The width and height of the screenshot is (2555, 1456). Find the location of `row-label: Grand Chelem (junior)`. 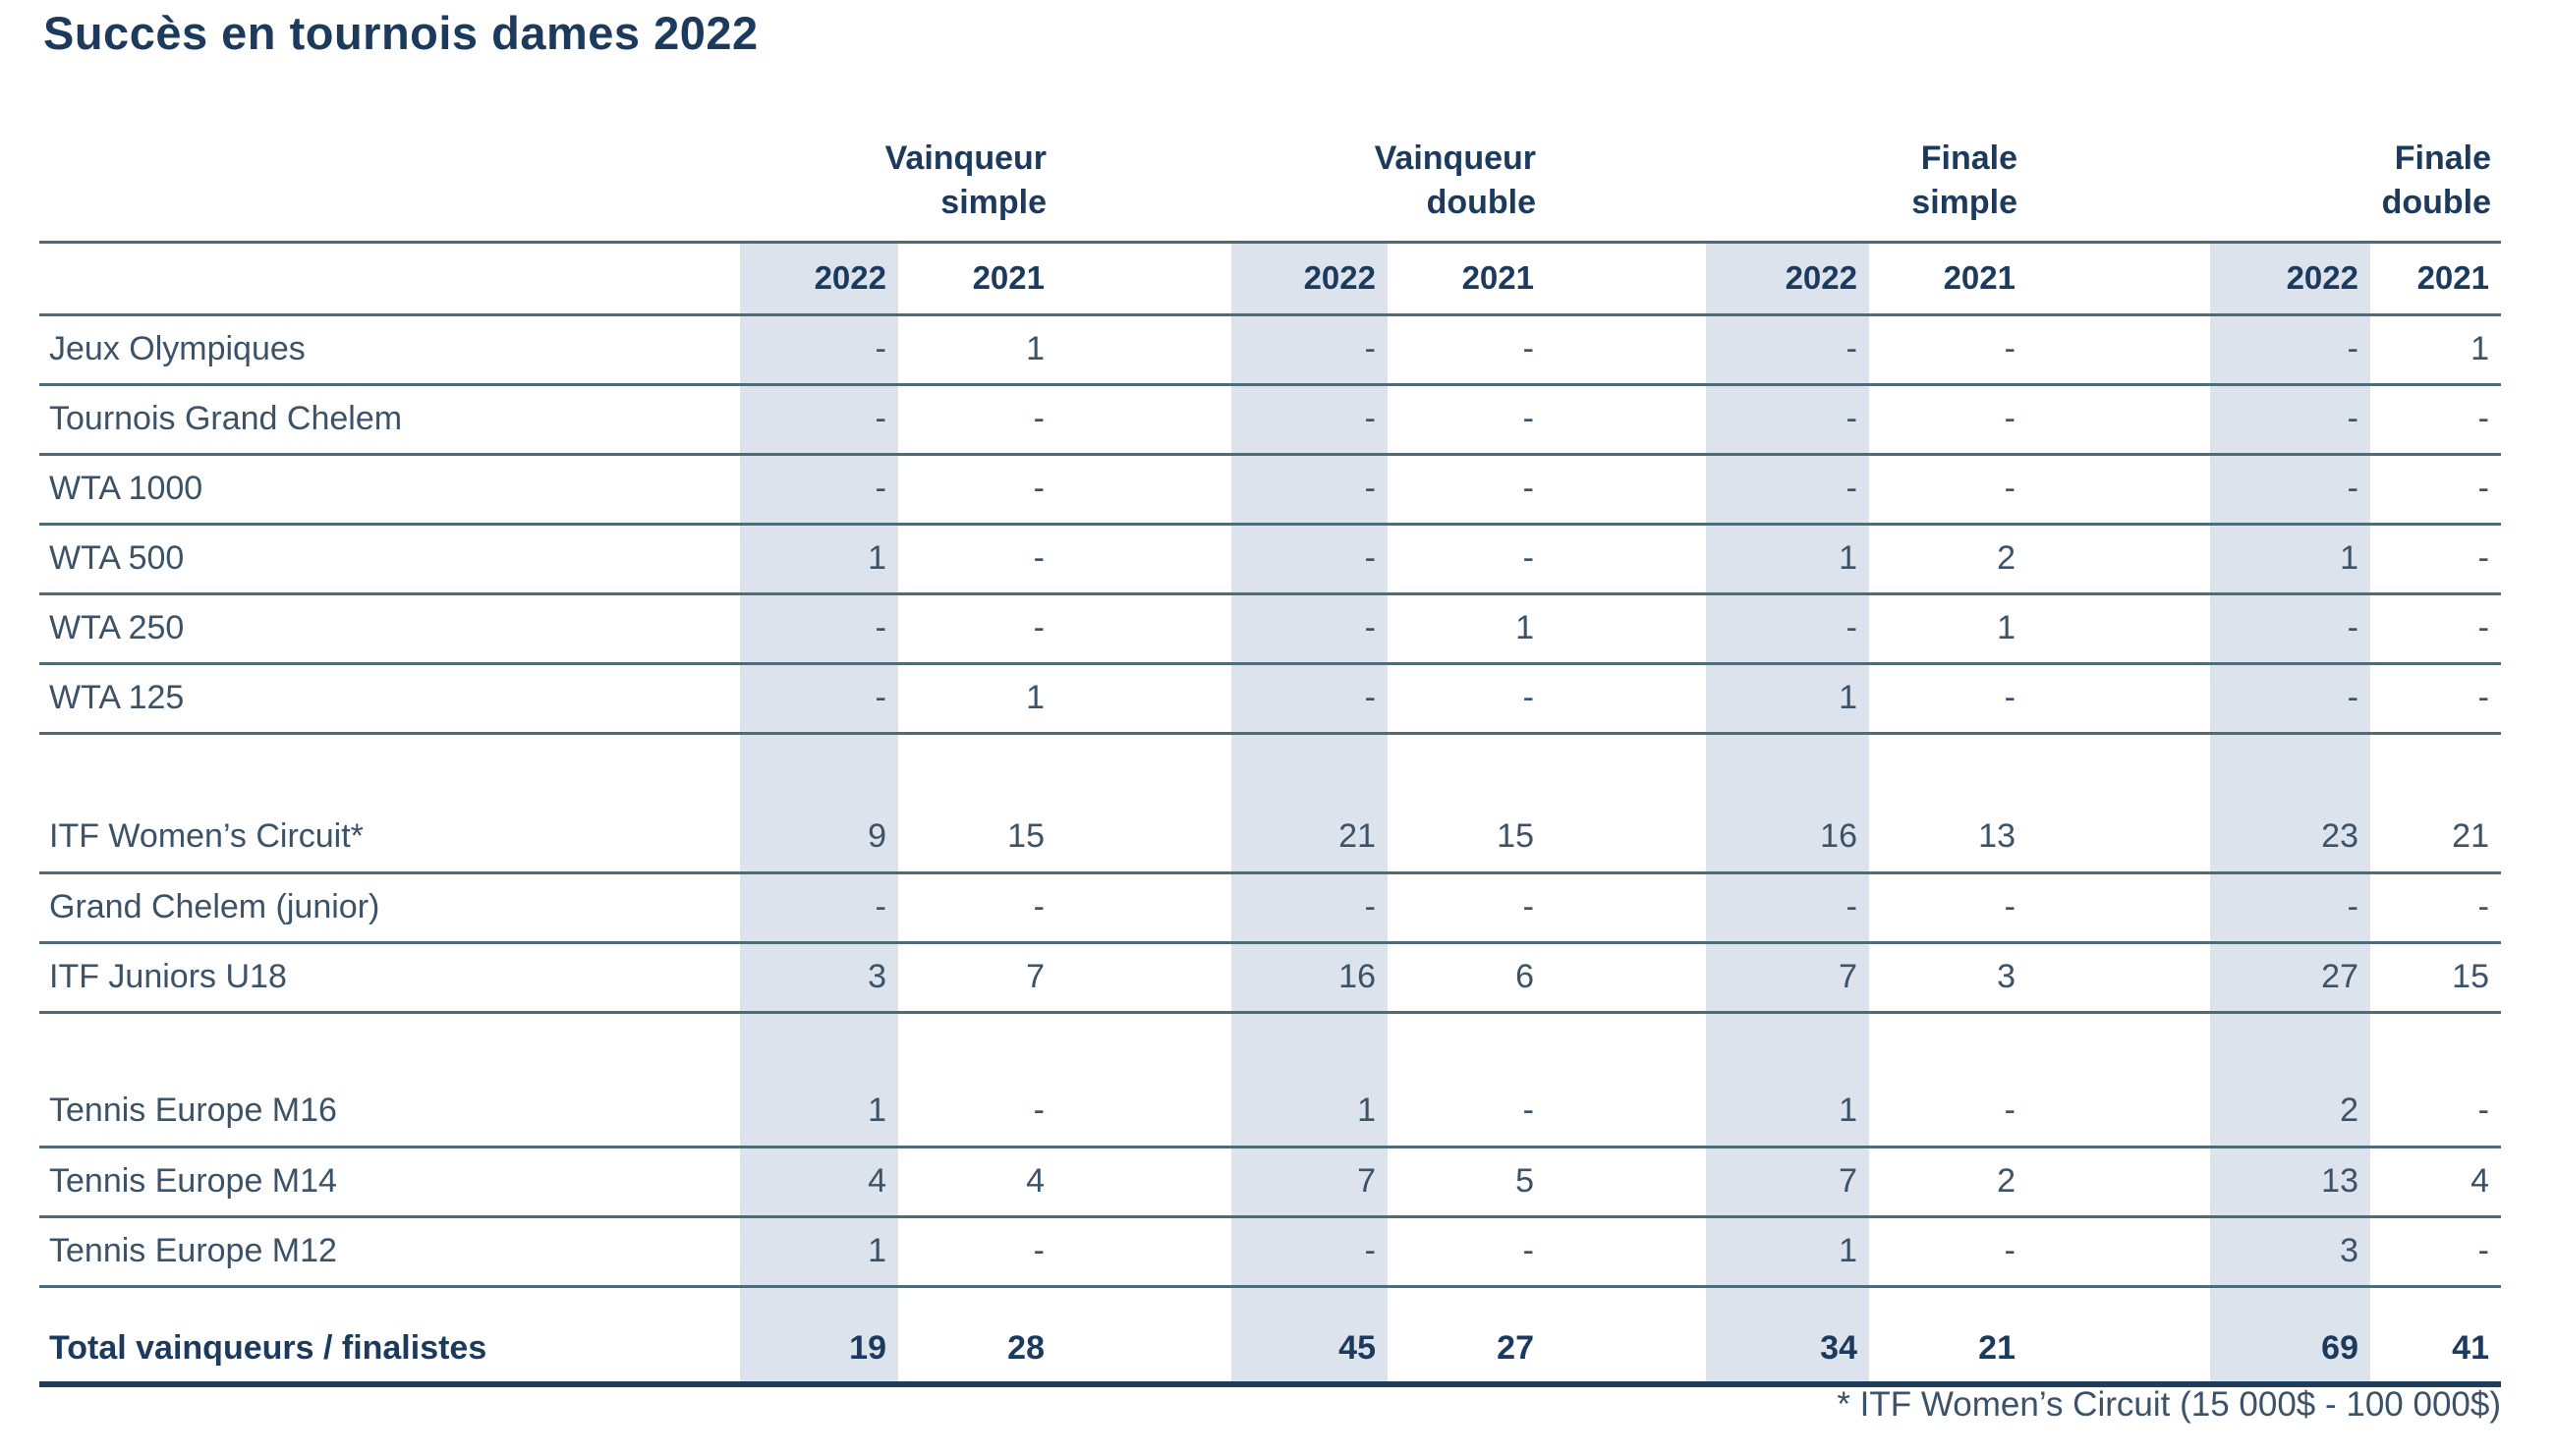

row-label: Grand Chelem (junior) is located at coordinates (389, 908).